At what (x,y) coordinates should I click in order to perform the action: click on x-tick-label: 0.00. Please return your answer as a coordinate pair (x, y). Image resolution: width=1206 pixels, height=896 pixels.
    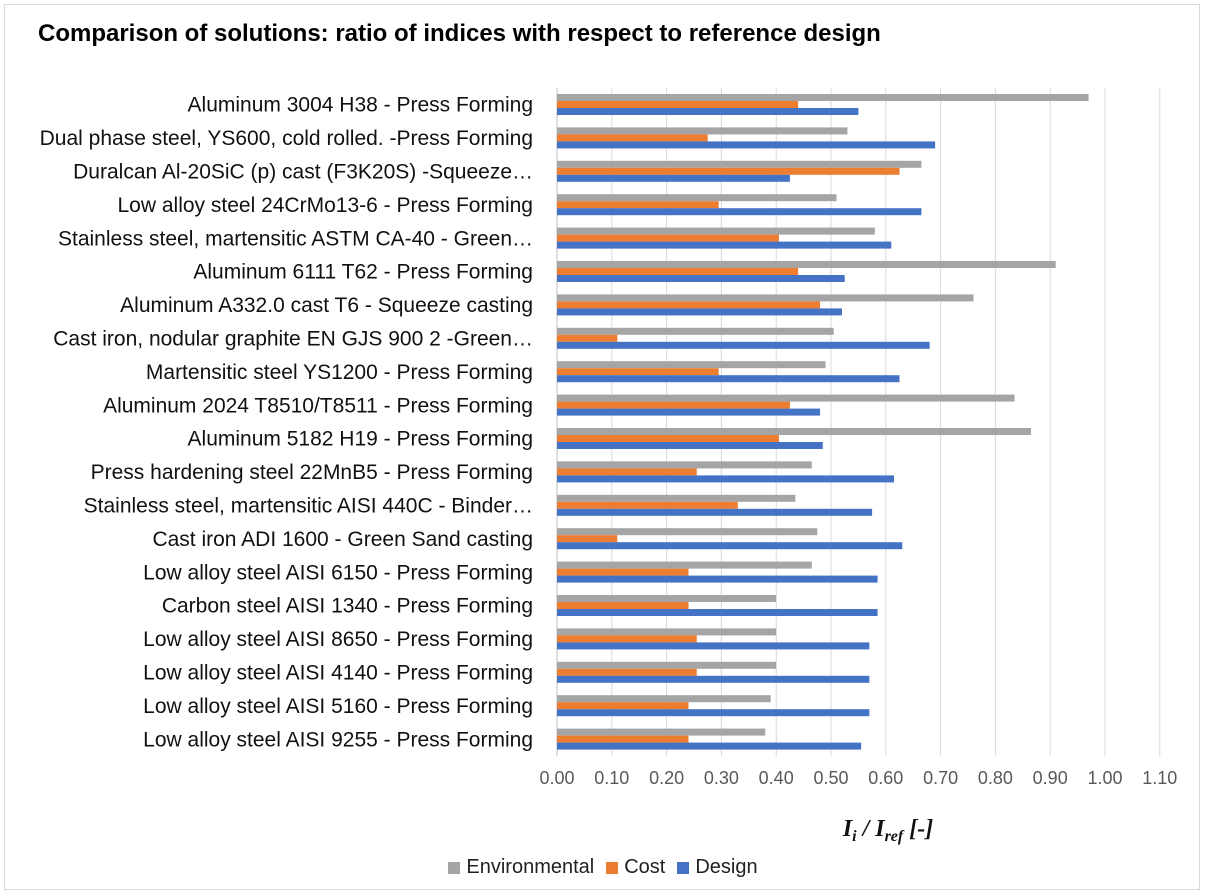
    Looking at the image, I should click on (556, 778).